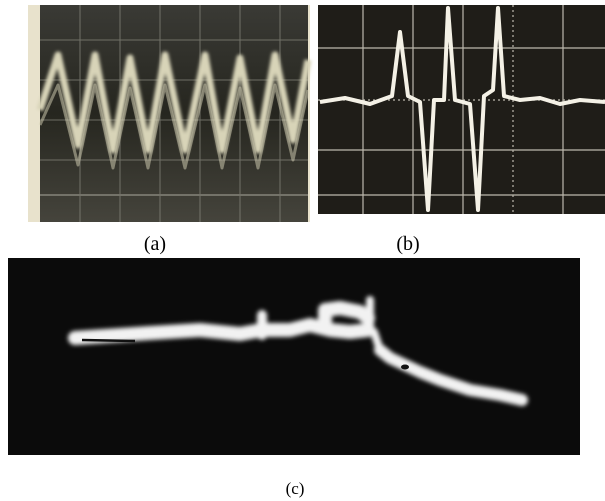 This screenshot has width=605, height=501. I want to click on panel-label: (c), so click(295, 488).